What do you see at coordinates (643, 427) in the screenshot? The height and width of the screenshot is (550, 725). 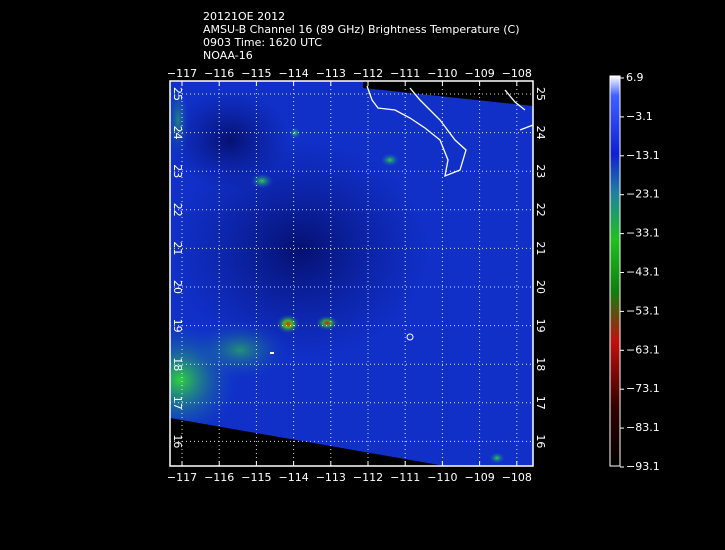 I see `colorbar-label: −83.1` at bounding box center [643, 427].